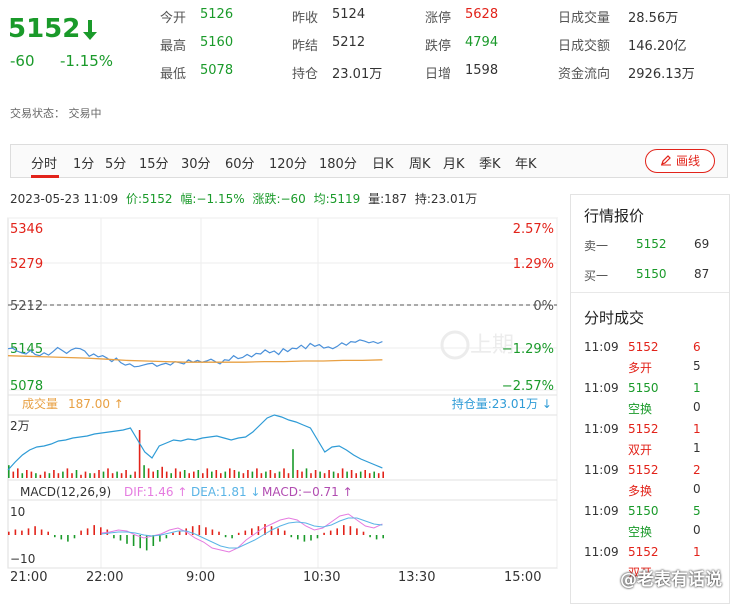 The width and height of the screenshot is (740, 615). What do you see at coordinates (84, 164) in the screenshot?
I see `tab-period: 1分` at bounding box center [84, 164].